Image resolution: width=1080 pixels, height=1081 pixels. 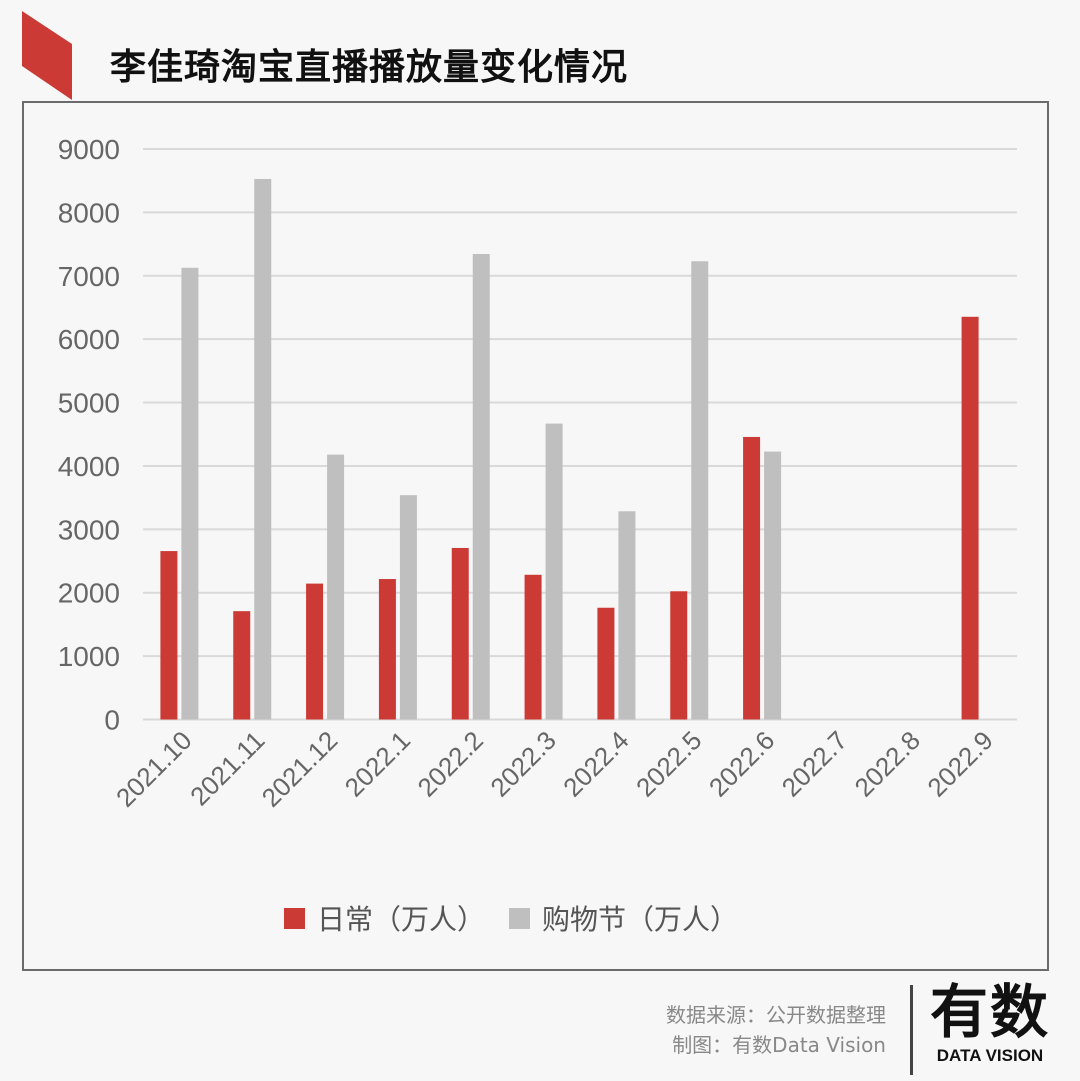 What do you see at coordinates (154, 769) in the screenshot?
I see `x-tick-label: 2021.10` at bounding box center [154, 769].